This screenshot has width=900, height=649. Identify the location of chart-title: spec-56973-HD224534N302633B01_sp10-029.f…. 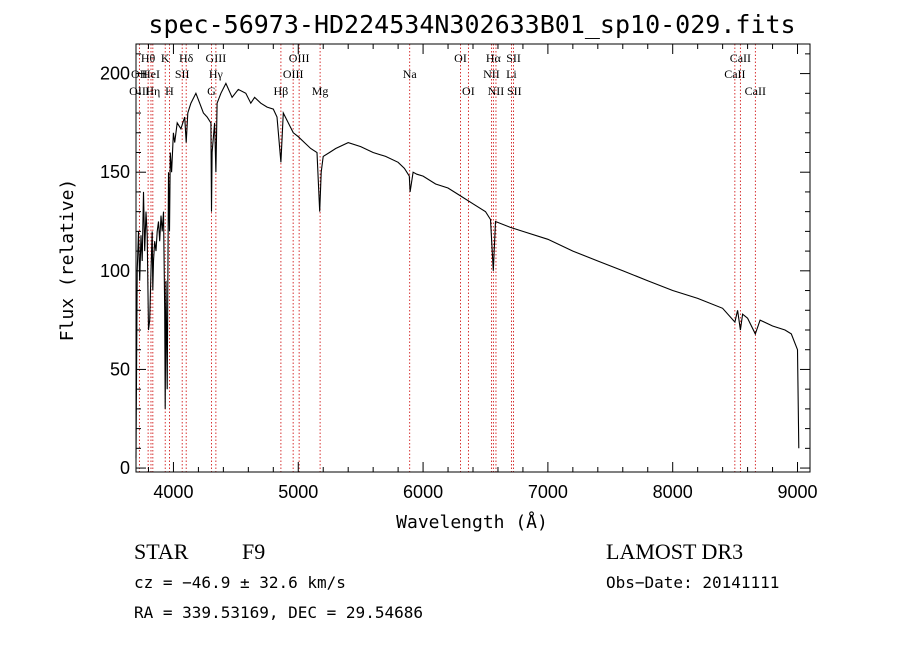
(471, 24).